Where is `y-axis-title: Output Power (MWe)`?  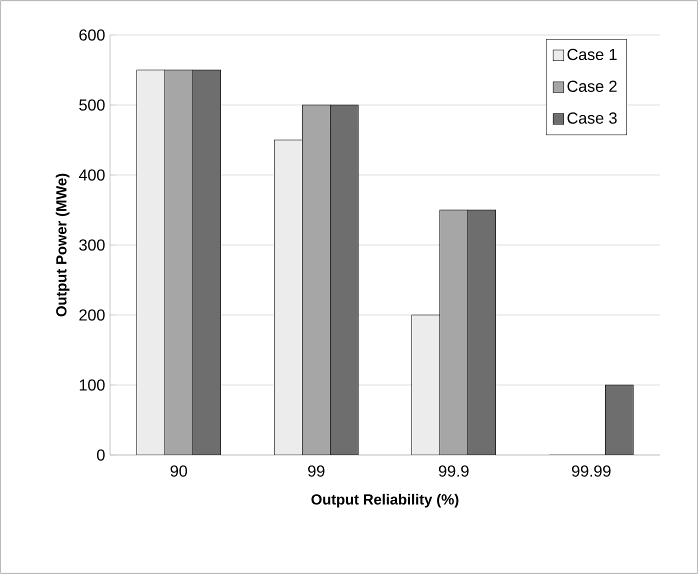 y-axis-title: Output Power (MWe) is located at coordinates (63, 245).